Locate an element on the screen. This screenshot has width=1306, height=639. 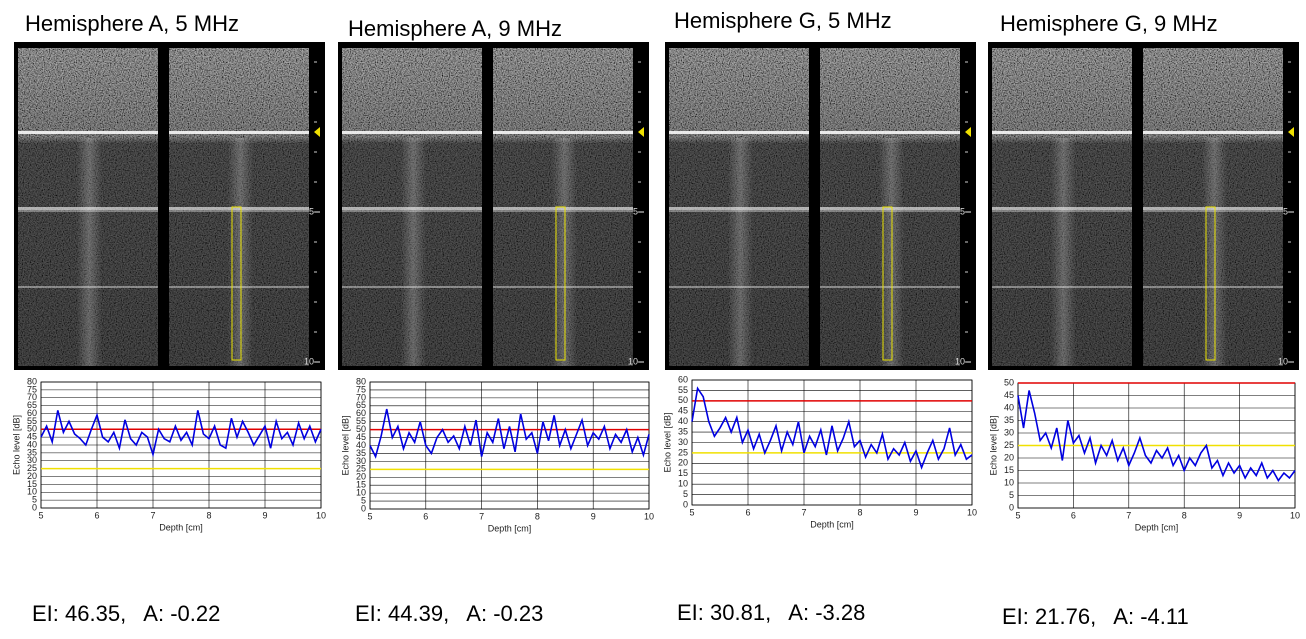
panel-title: Hemisphere A, 5 MHz is located at coordinates (132, 23).